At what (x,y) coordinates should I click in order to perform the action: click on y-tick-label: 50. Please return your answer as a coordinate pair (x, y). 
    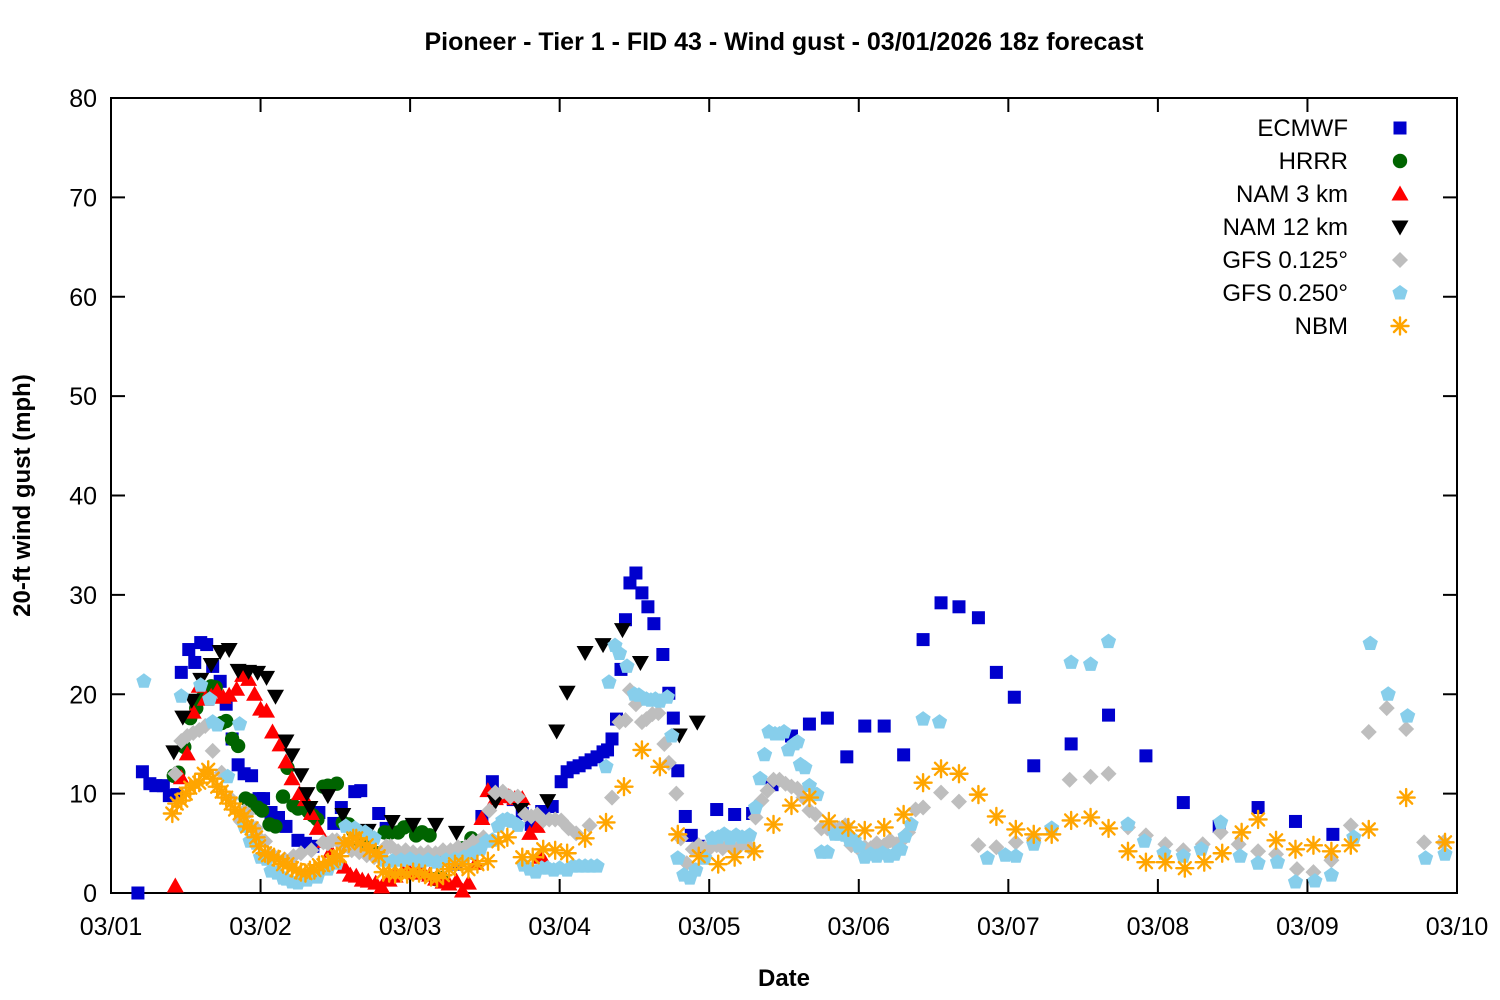
    Looking at the image, I should click on (83, 397).